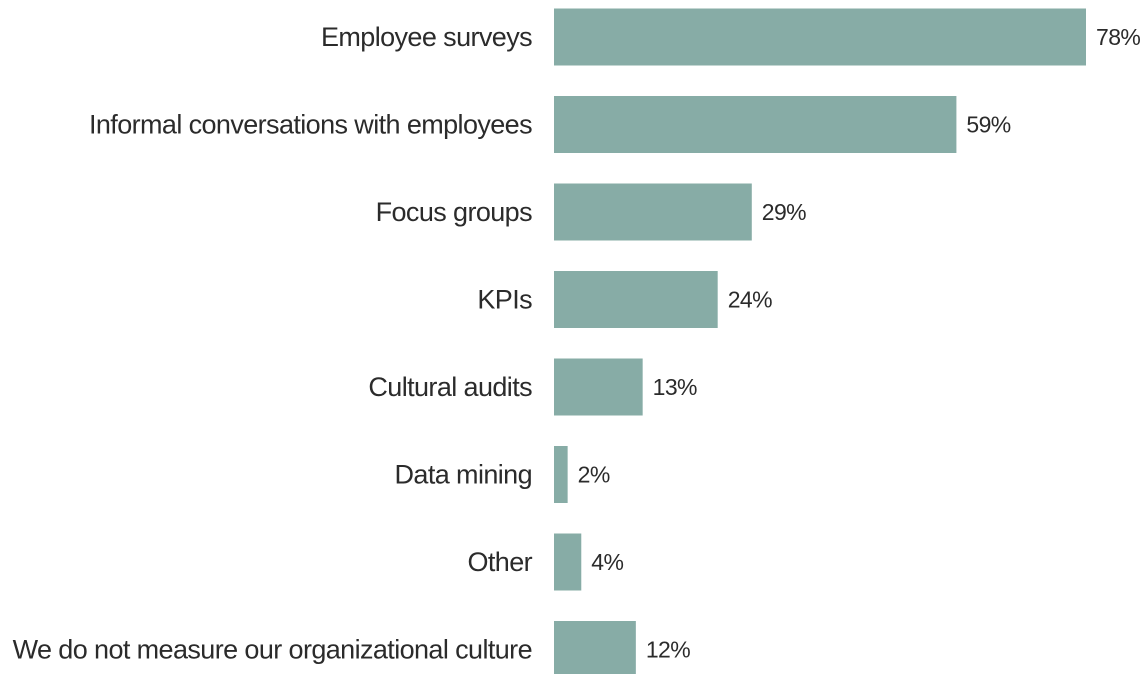  What do you see at coordinates (988, 125) in the screenshot?
I see `value-label: 59%` at bounding box center [988, 125].